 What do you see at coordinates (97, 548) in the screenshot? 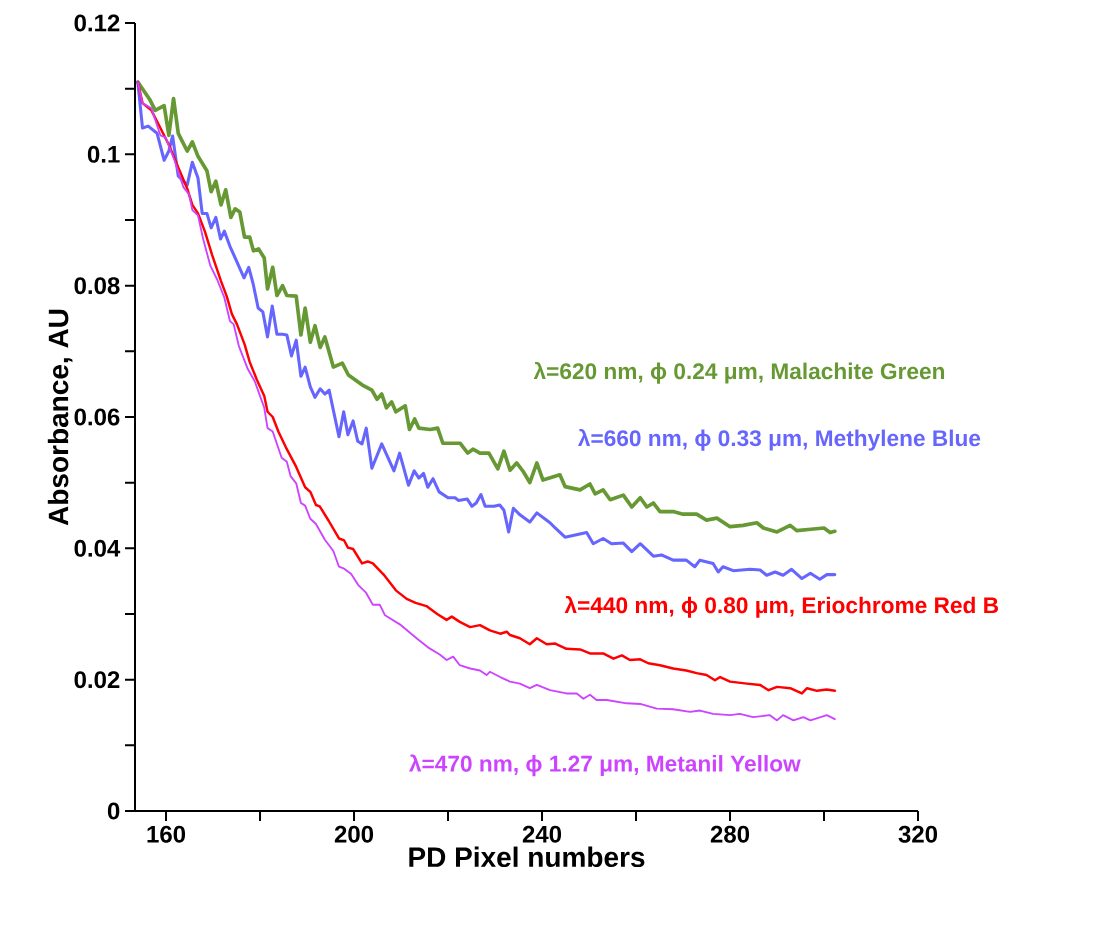
I see `y-tick-label: 0.04` at bounding box center [97, 548].